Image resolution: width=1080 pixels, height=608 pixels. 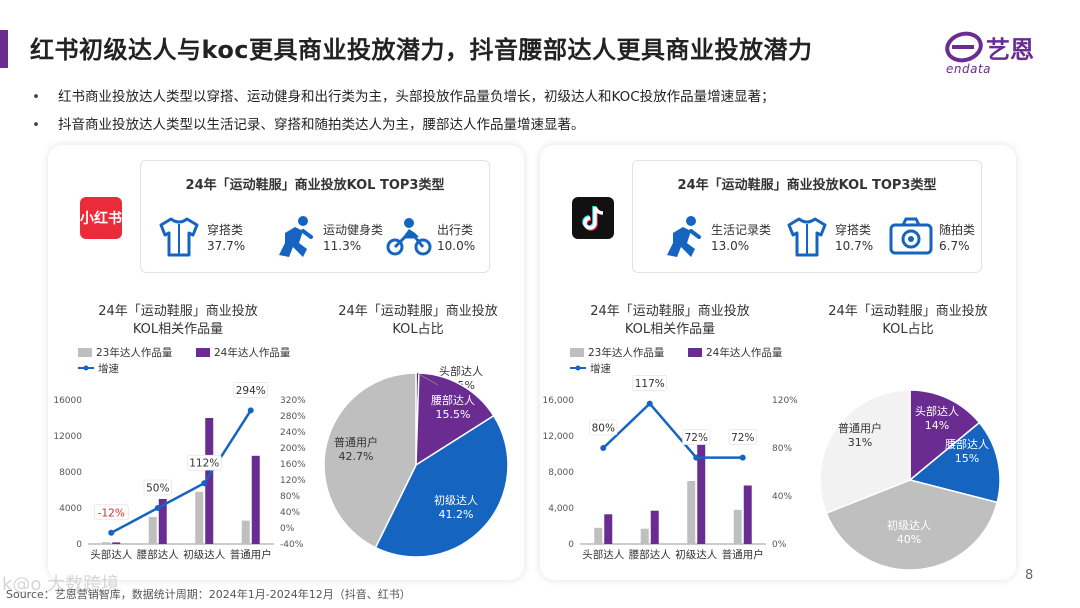 What do you see at coordinates (293, 433) in the screenshot?
I see `y2-tick-label: 240%` at bounding box center [293, 433].